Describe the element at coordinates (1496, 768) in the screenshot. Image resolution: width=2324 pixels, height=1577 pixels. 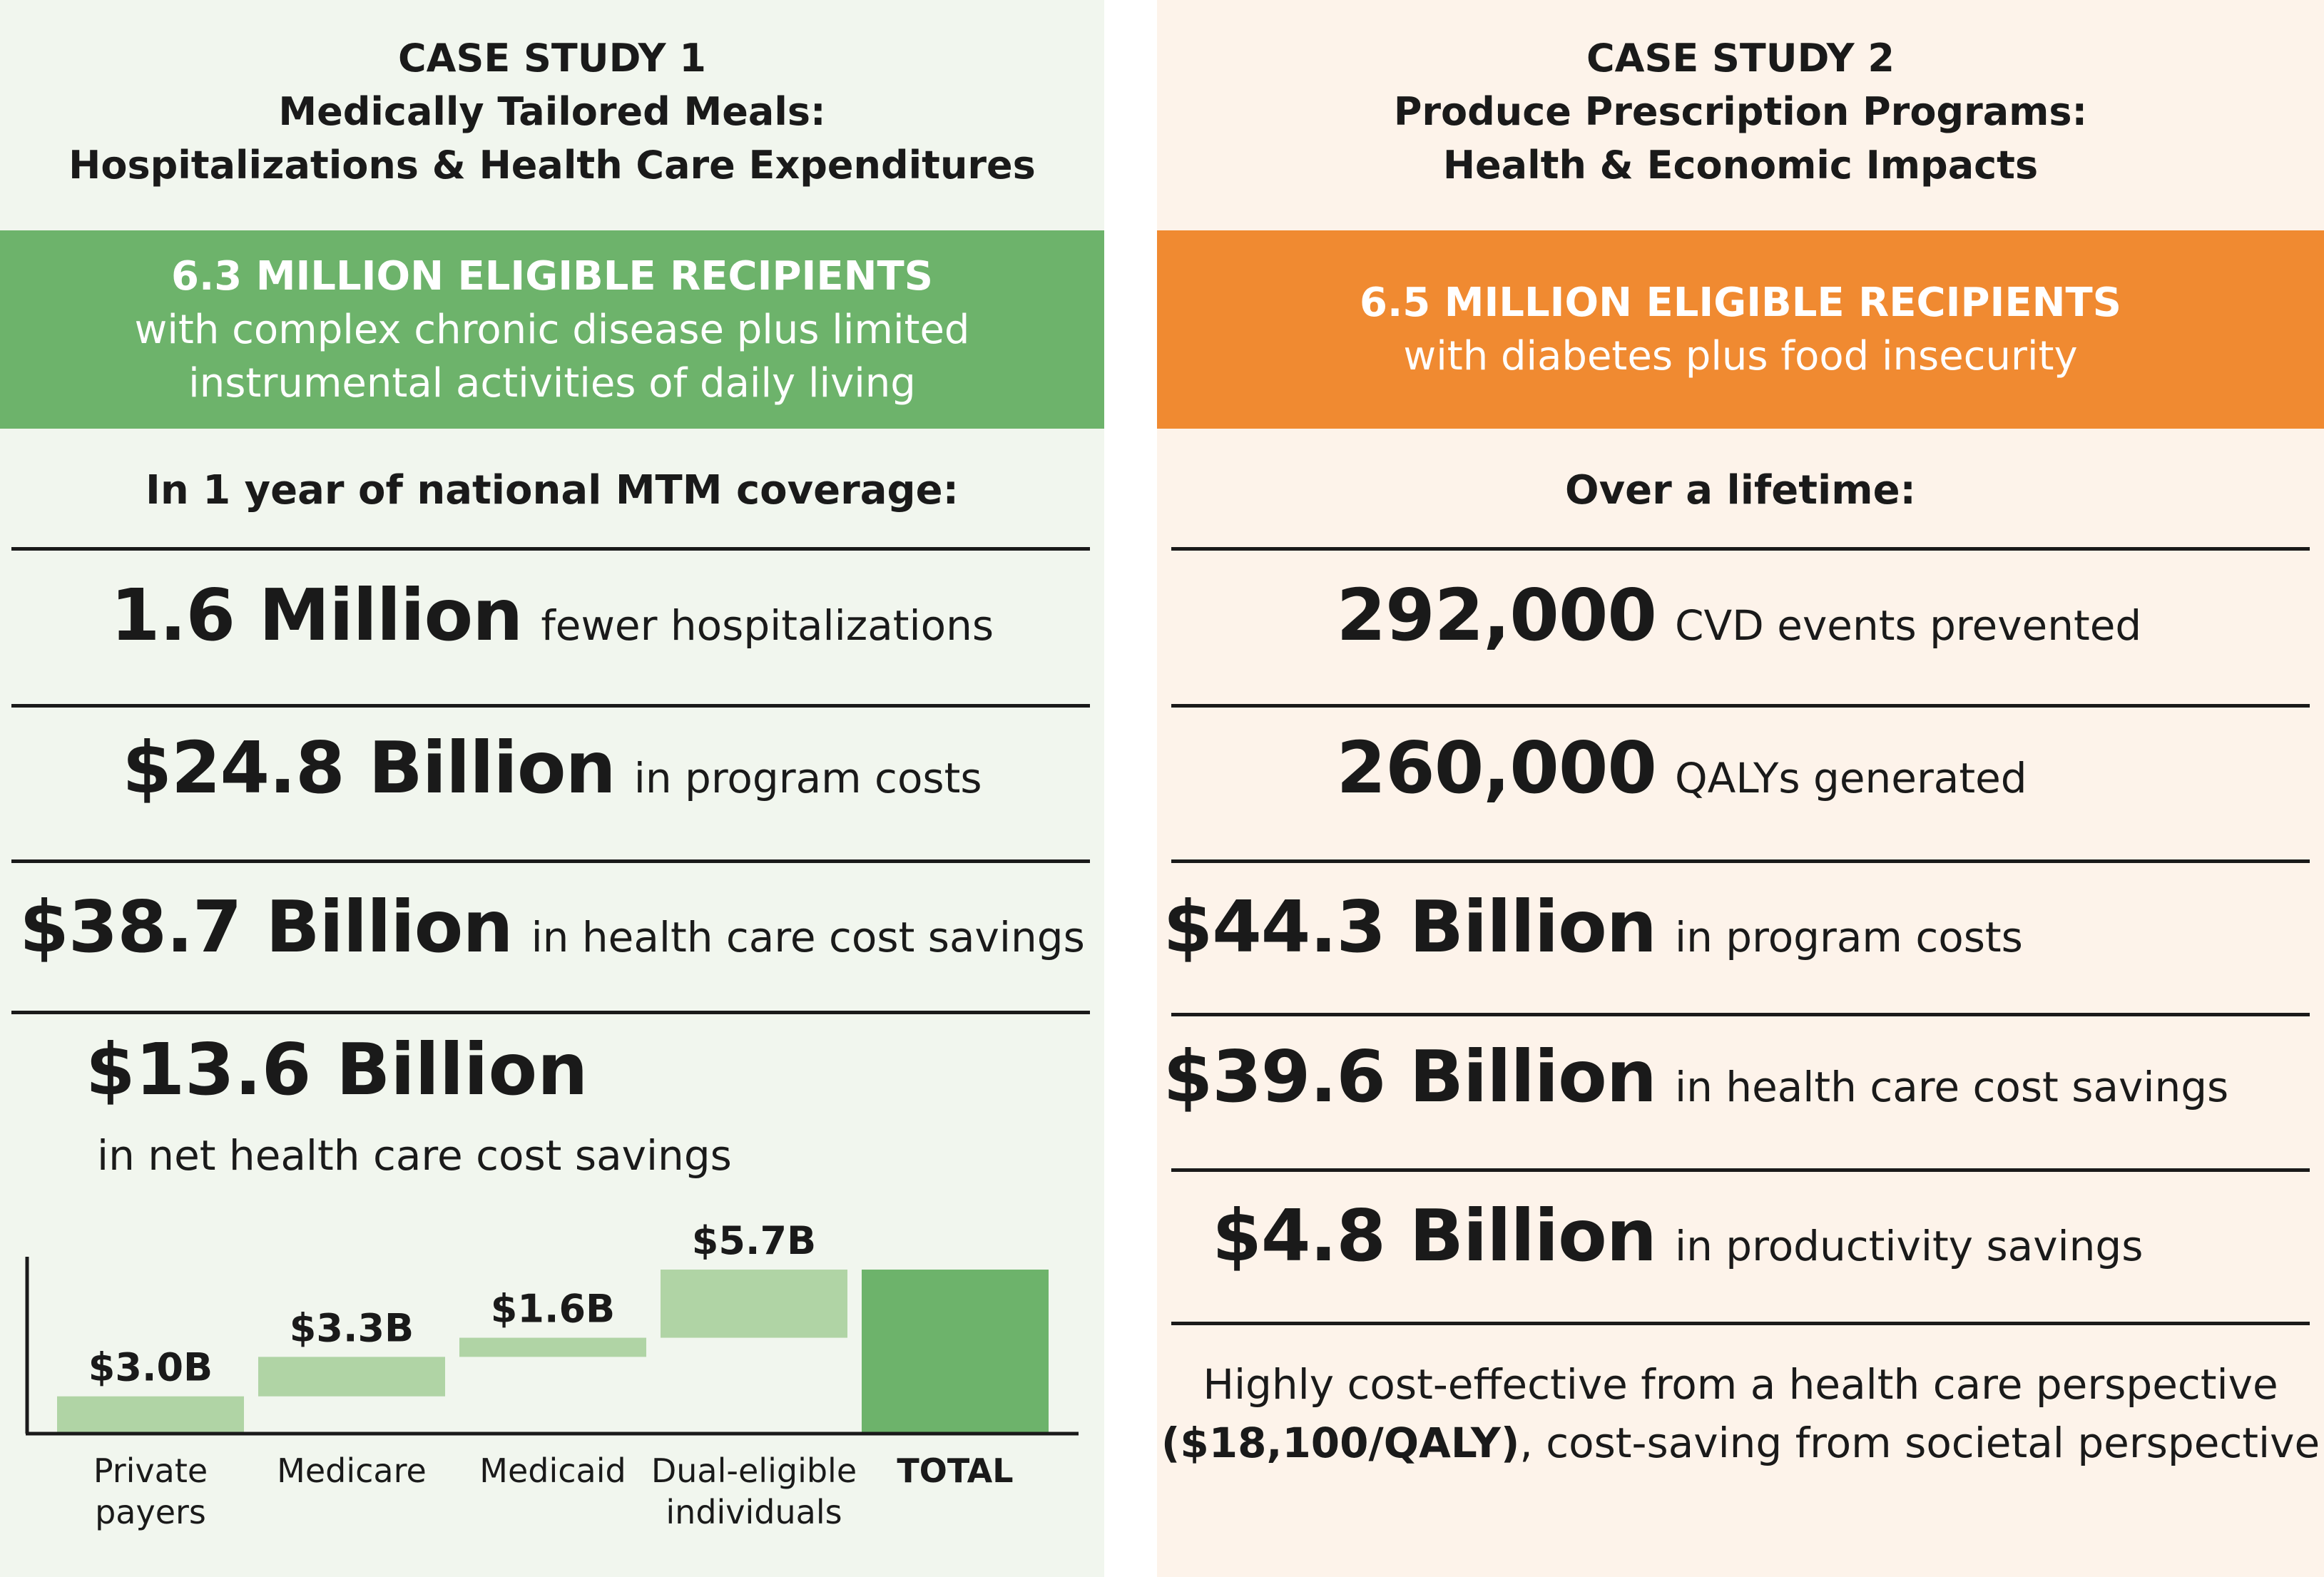
I see `stat-value: 260,000` at that location.